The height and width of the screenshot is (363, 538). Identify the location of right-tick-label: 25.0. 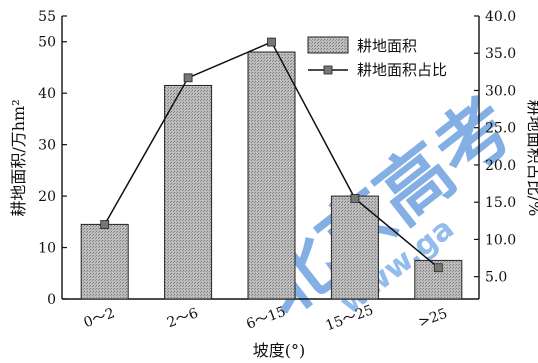
(500, 129).